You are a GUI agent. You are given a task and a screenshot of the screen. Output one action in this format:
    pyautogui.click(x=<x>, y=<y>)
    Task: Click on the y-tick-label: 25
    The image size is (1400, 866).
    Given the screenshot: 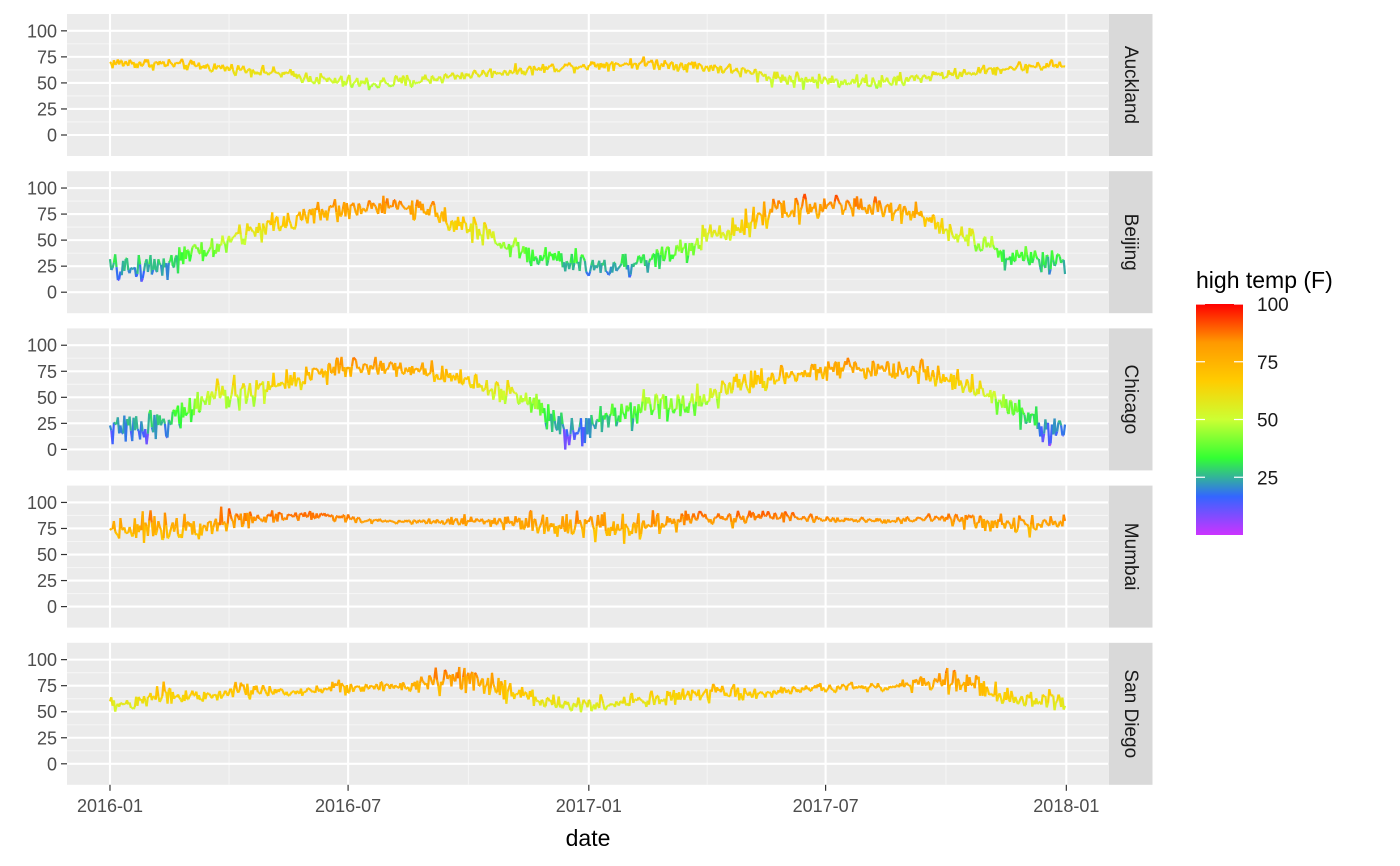 What is the action you would take?
    pyautogui.click(x=47, y=109)
    